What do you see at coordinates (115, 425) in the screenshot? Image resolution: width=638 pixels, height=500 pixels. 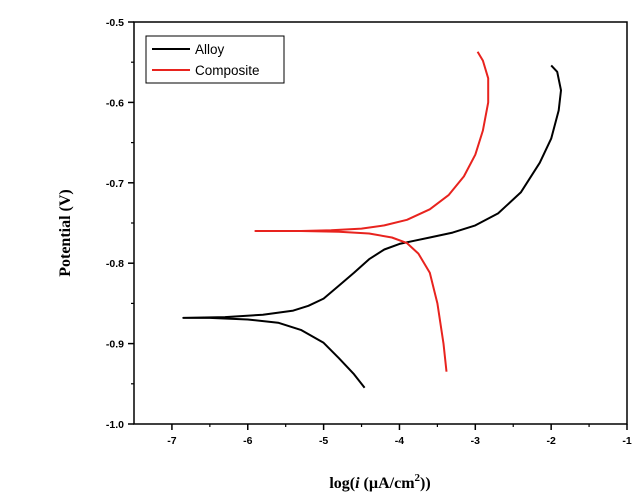 I see `y-tick-label: -1.0` at bounding box center [115, 425].